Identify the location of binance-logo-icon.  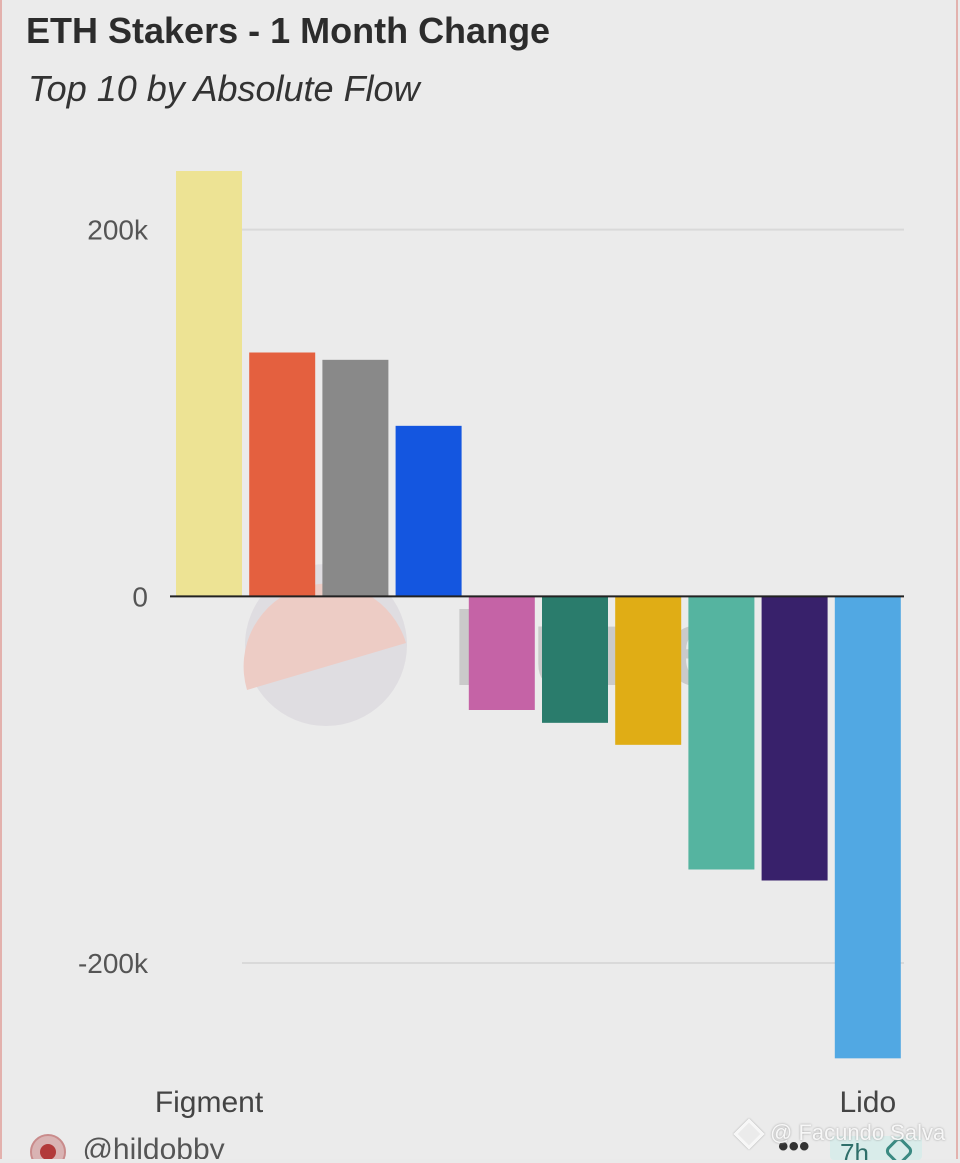
(749, 1134).